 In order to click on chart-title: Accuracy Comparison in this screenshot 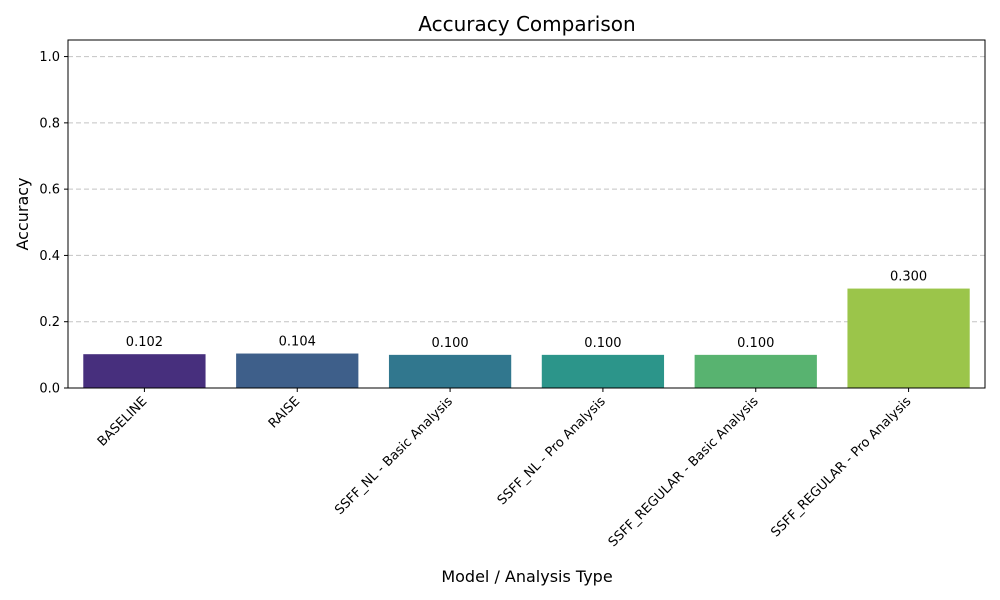, I will do `click(526, 24)`.